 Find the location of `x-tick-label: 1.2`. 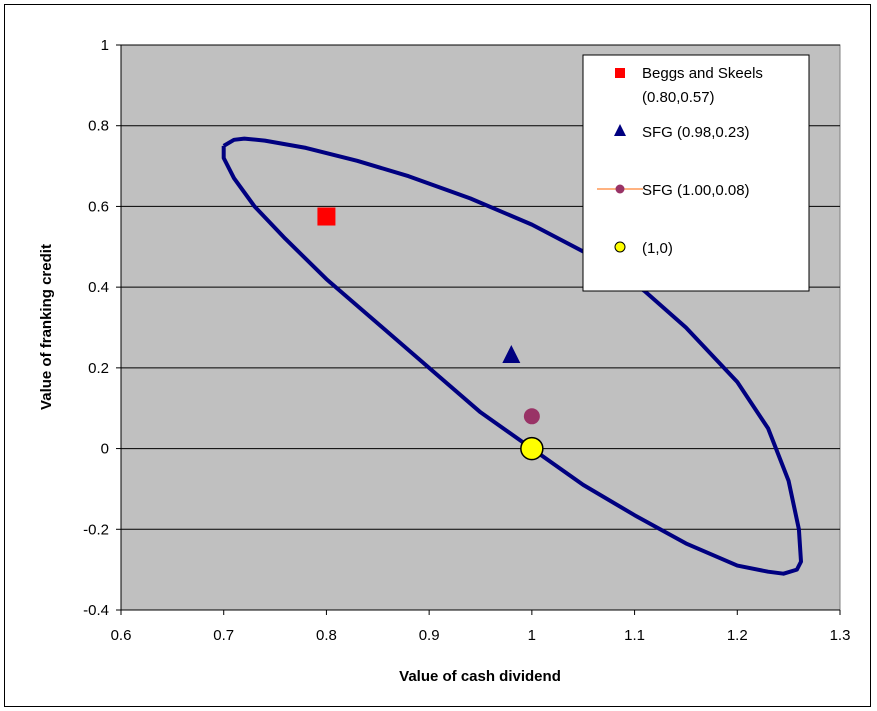

x-tick-label: 1.2 is located at coordinates (737, 635).